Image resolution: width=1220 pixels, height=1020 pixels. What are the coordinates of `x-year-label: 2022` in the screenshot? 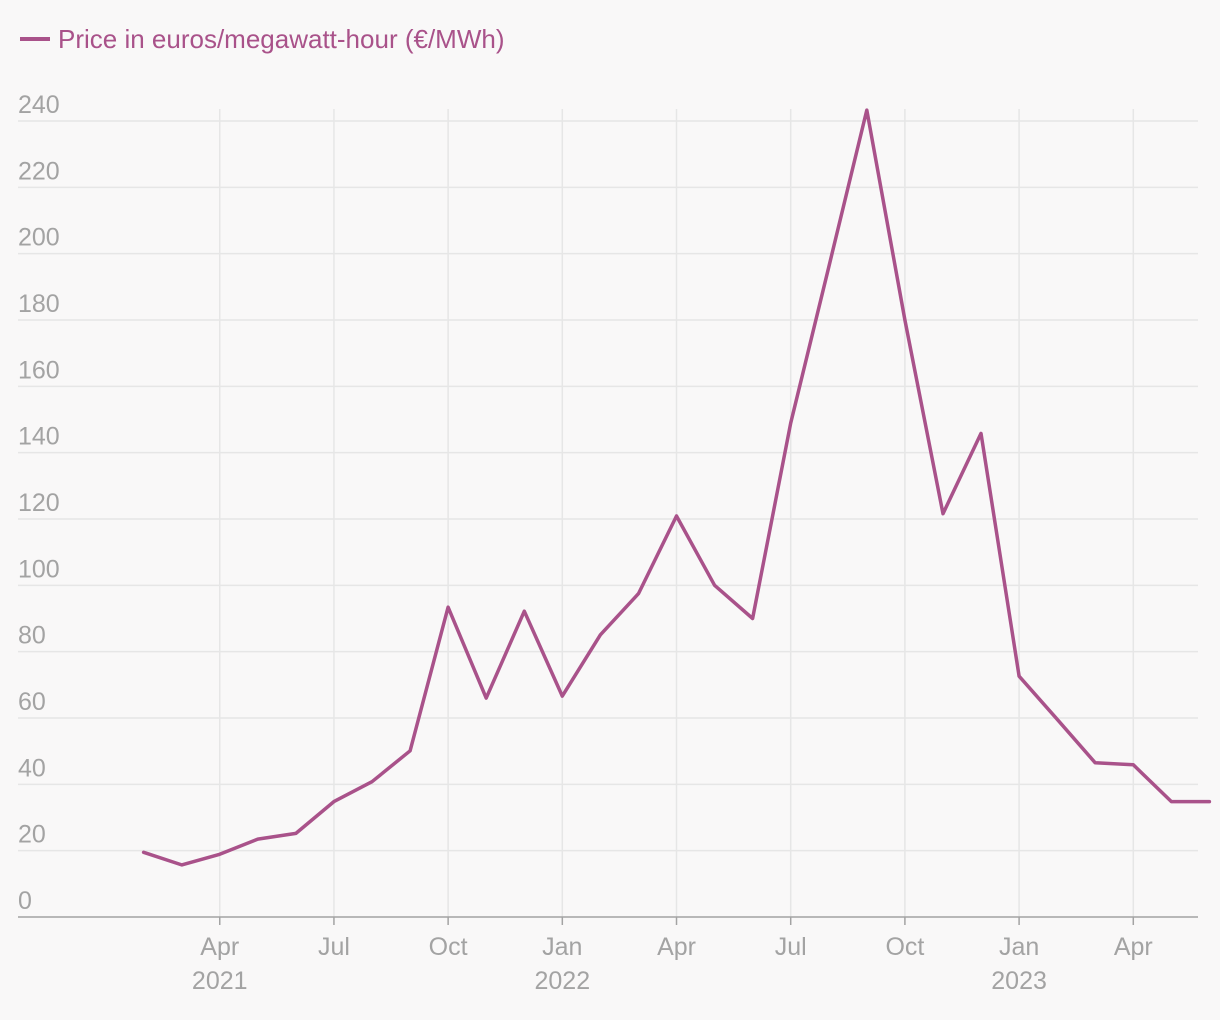 It's located at (563, 981).